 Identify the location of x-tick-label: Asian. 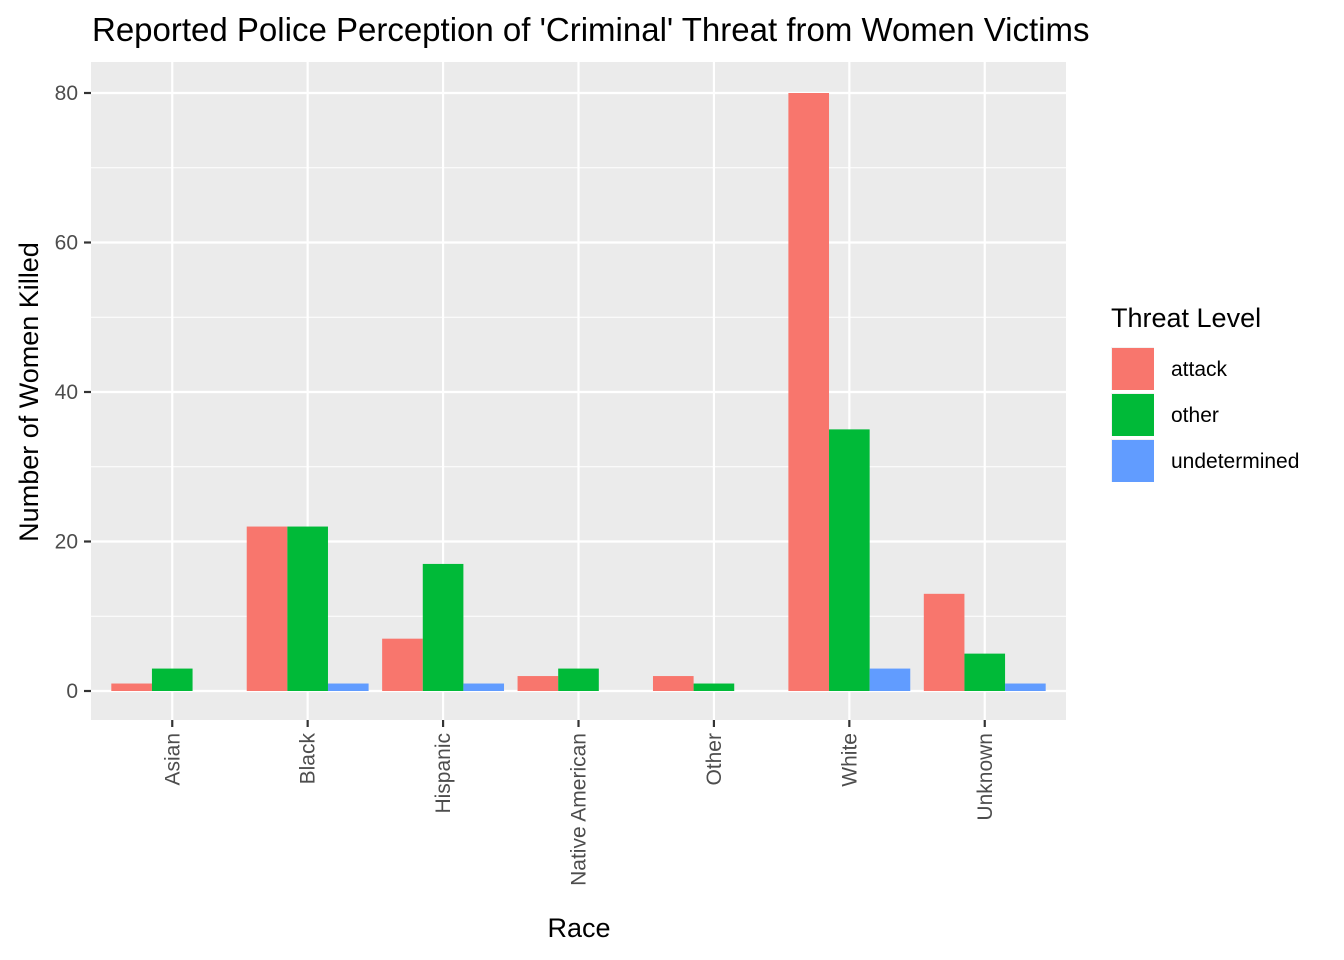
(172, 759).